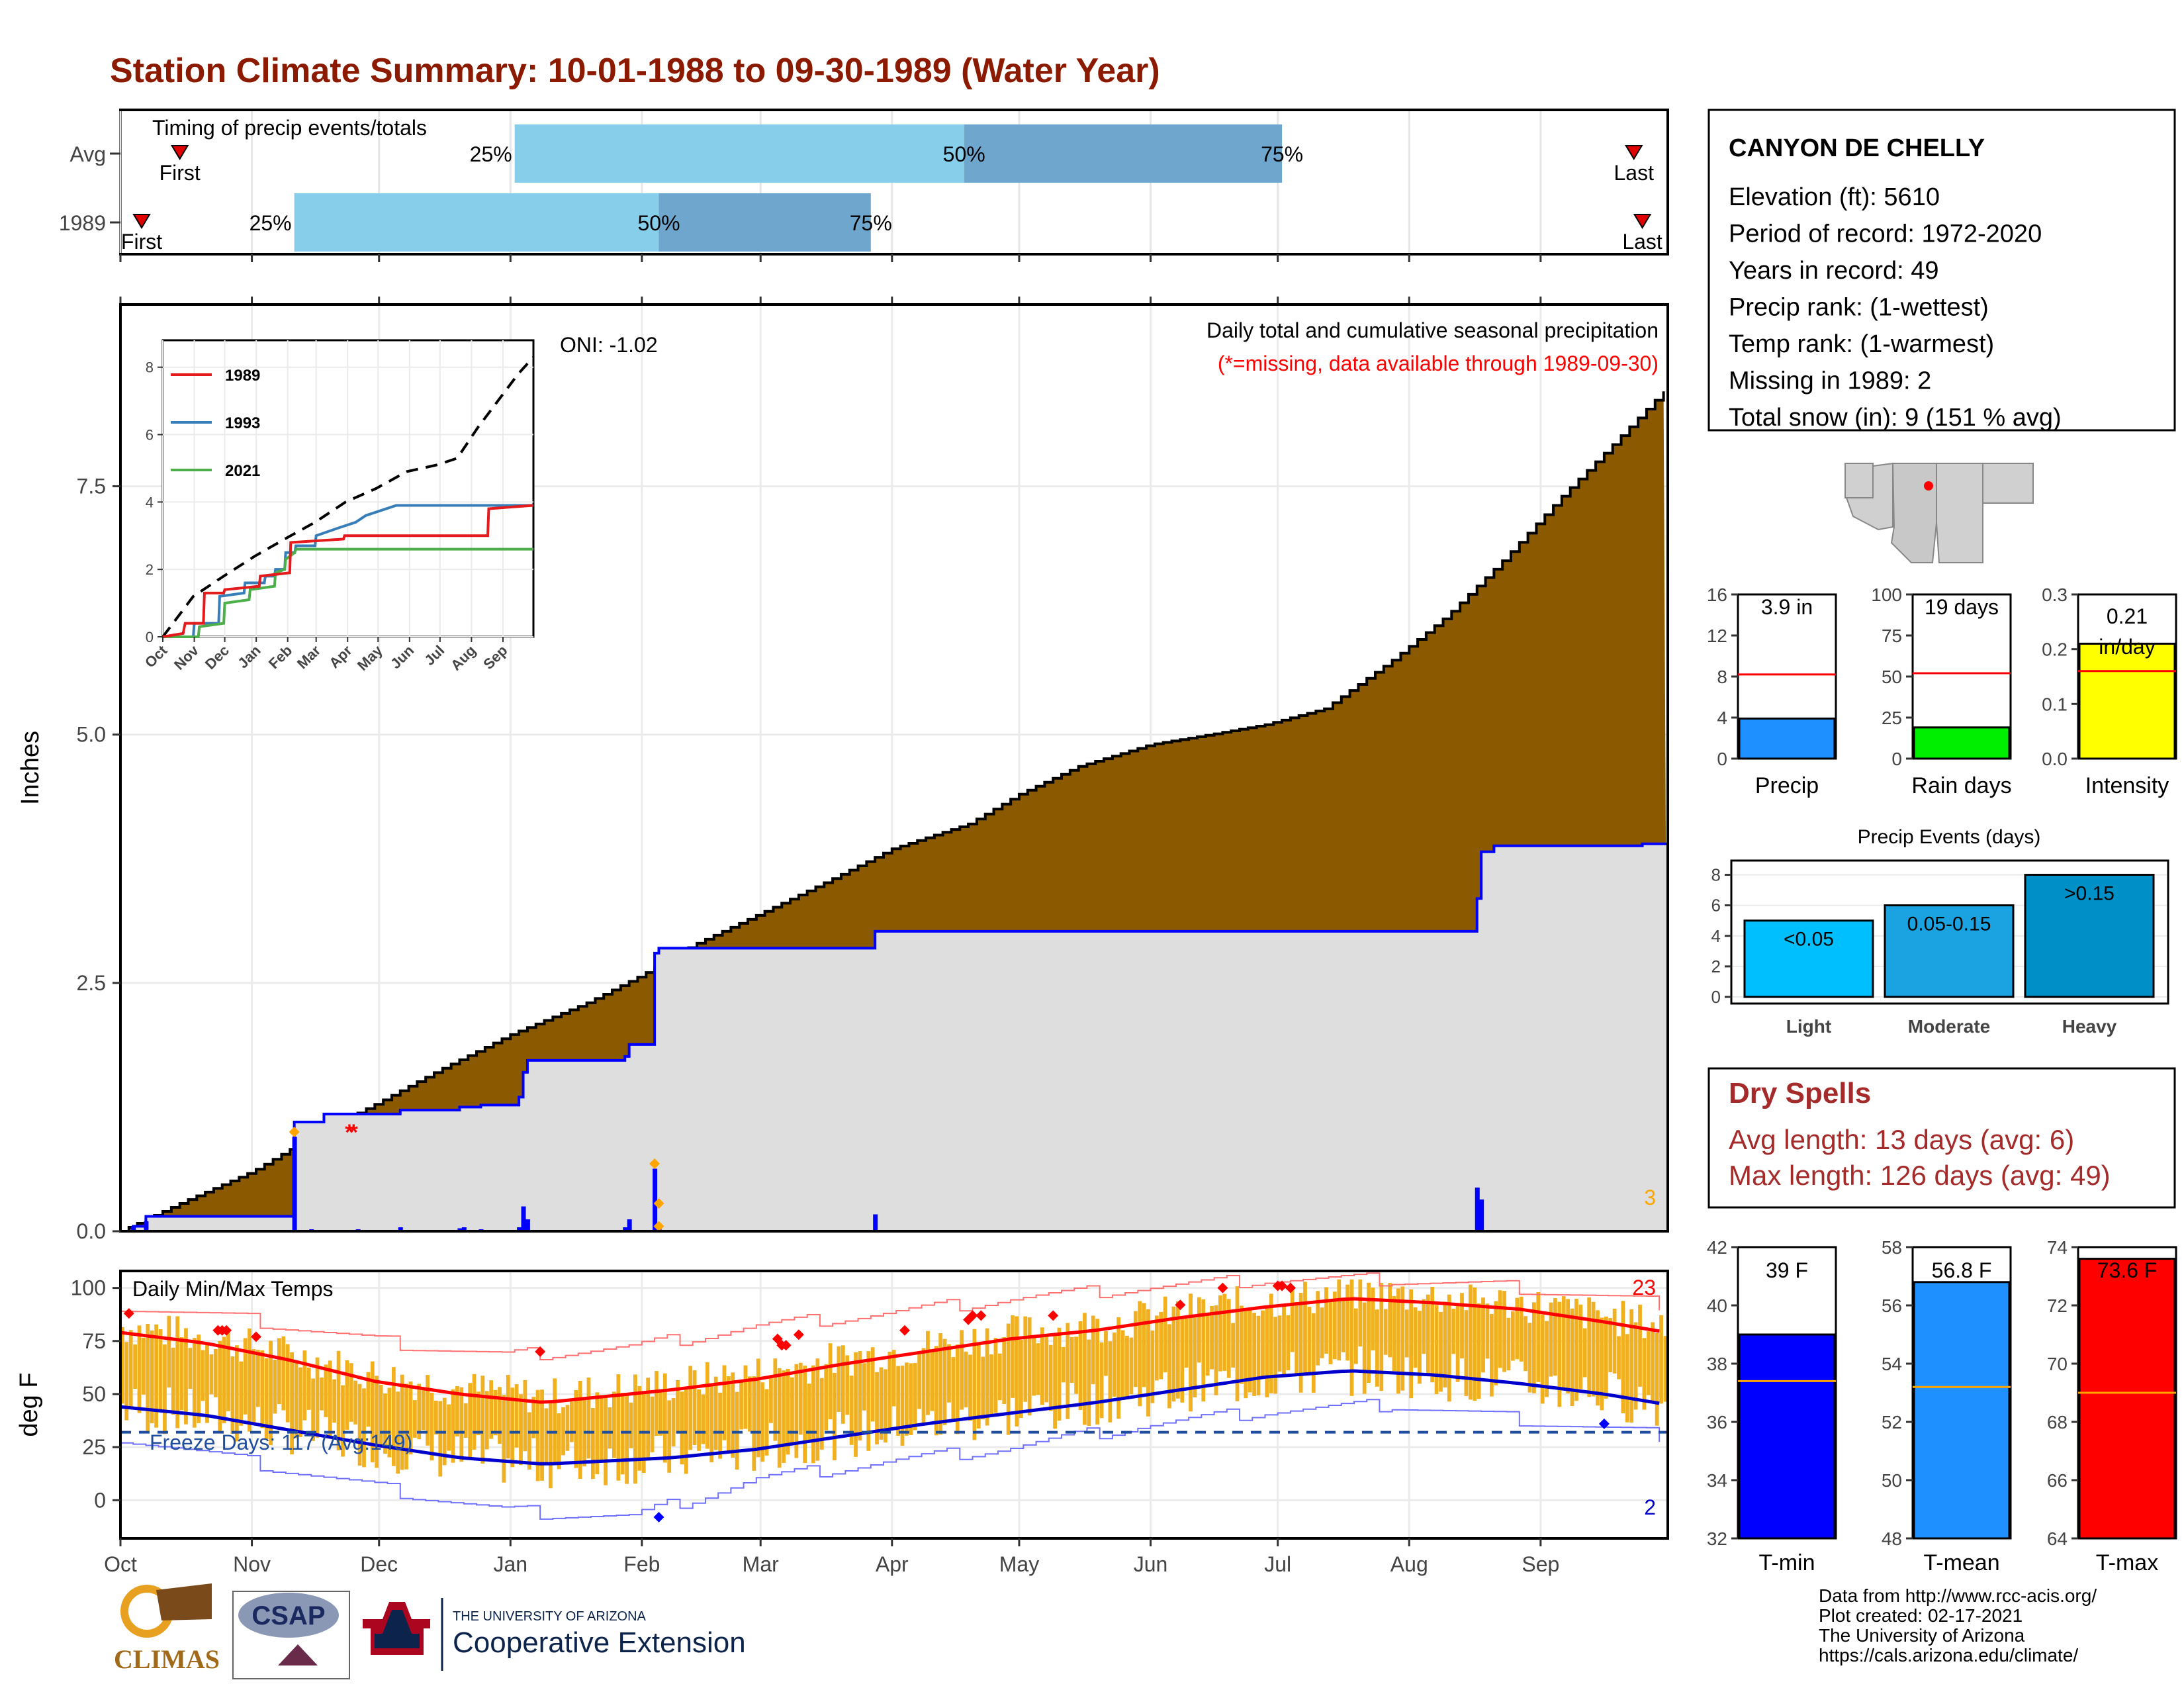 The height and width of the screenshot is (1688, 2184). What do you see at coordinates (658, 1517) in the screenshot?
I see `record-min-marker` at bounding box center [658, 1517].